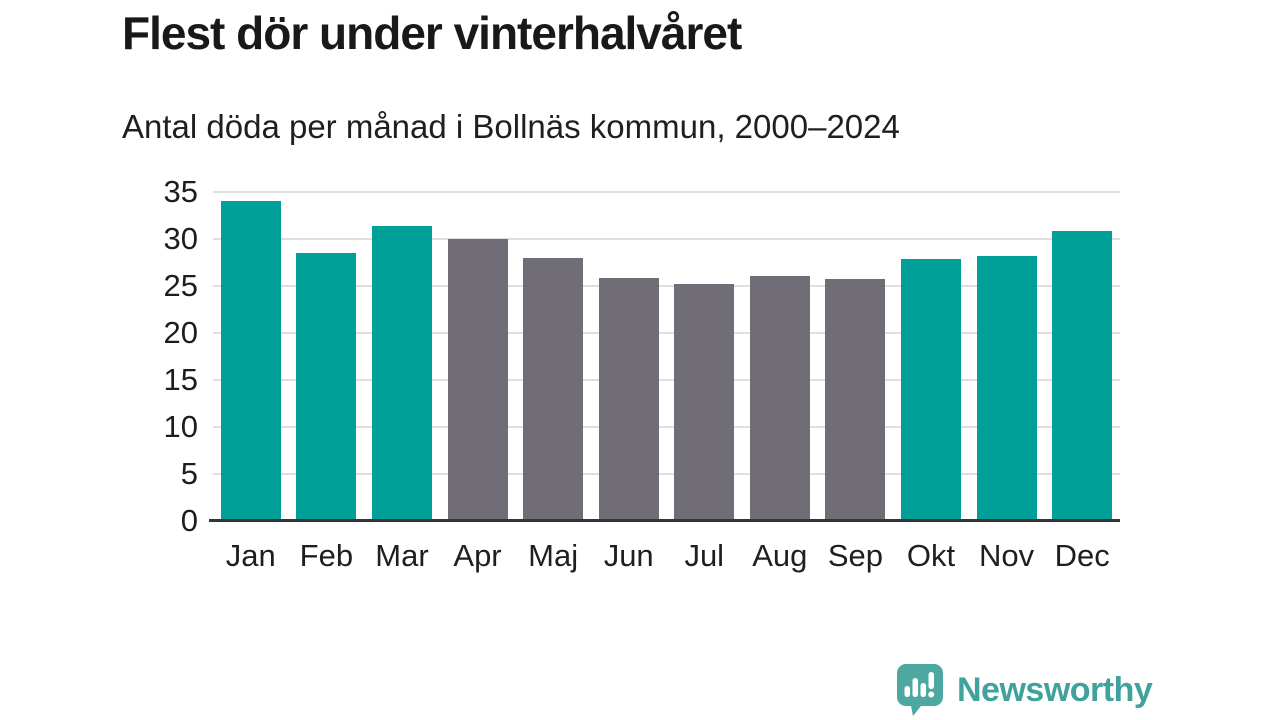 The height and width of the screenshot is (720, 1280). Describe the element at coordinates (704, 555) in the screenshot. I see `x-tick-label-jul: Jul` at that location.